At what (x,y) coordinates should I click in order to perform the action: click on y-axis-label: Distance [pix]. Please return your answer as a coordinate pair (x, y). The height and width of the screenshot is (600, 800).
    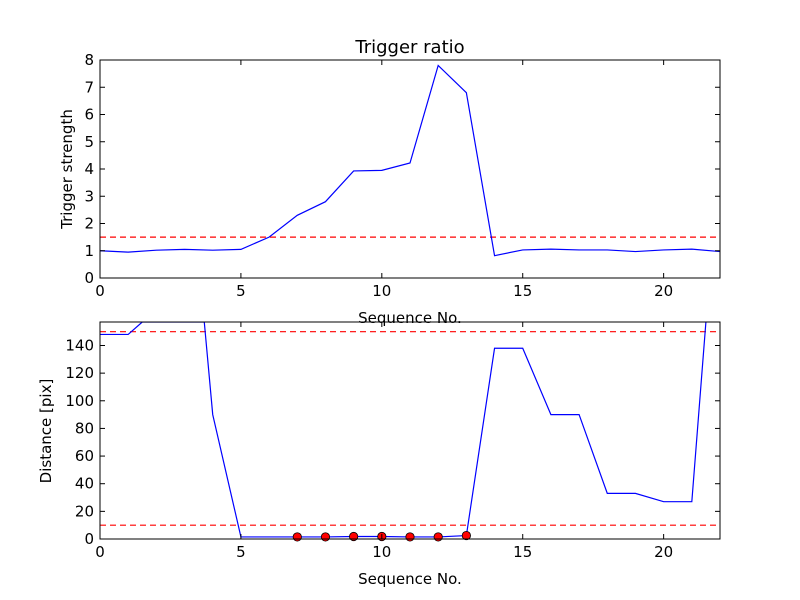
    Looking at the image, I should click on (46, 431).